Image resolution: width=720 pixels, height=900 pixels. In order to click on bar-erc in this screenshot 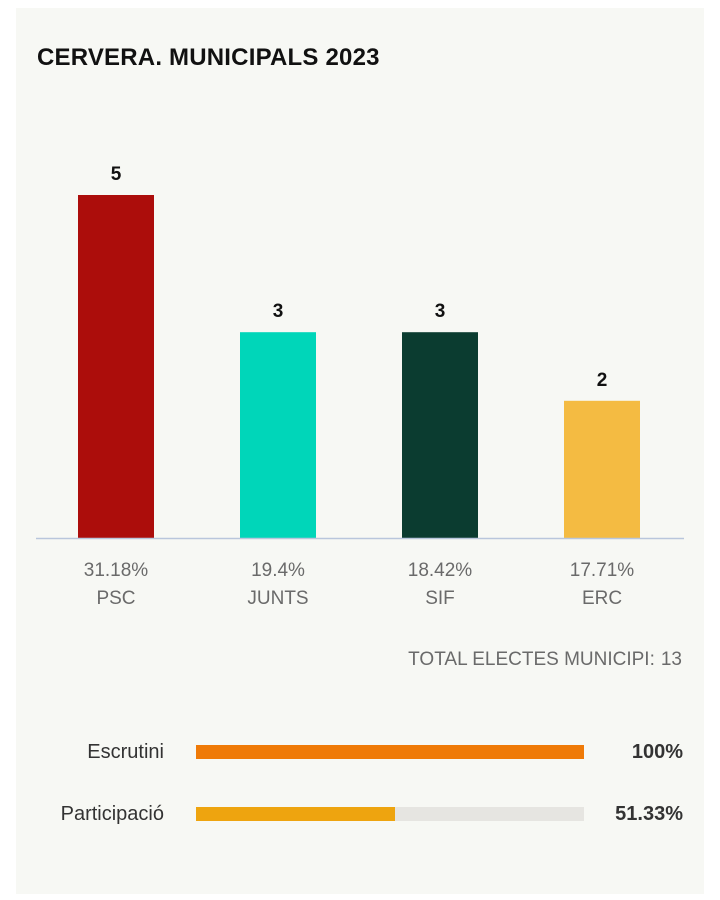, I will do `click(602, 469)`.